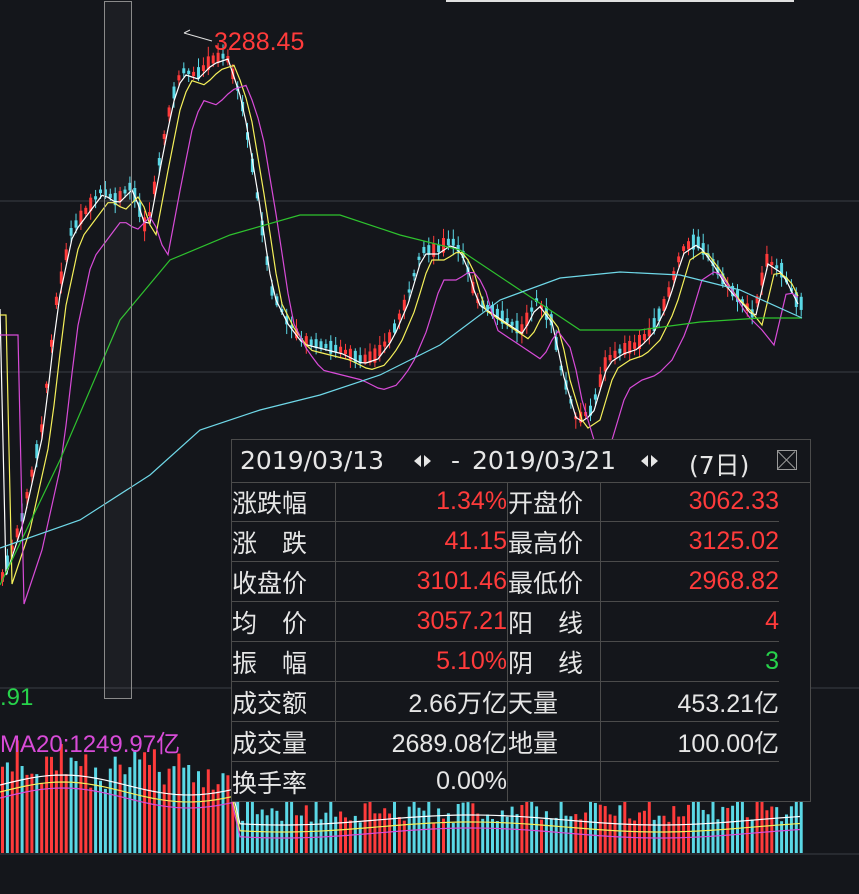 The image size is (859, 894). Describe the element at coordinates (690, 782) in the screenshot. I see `stat-value` at that location.